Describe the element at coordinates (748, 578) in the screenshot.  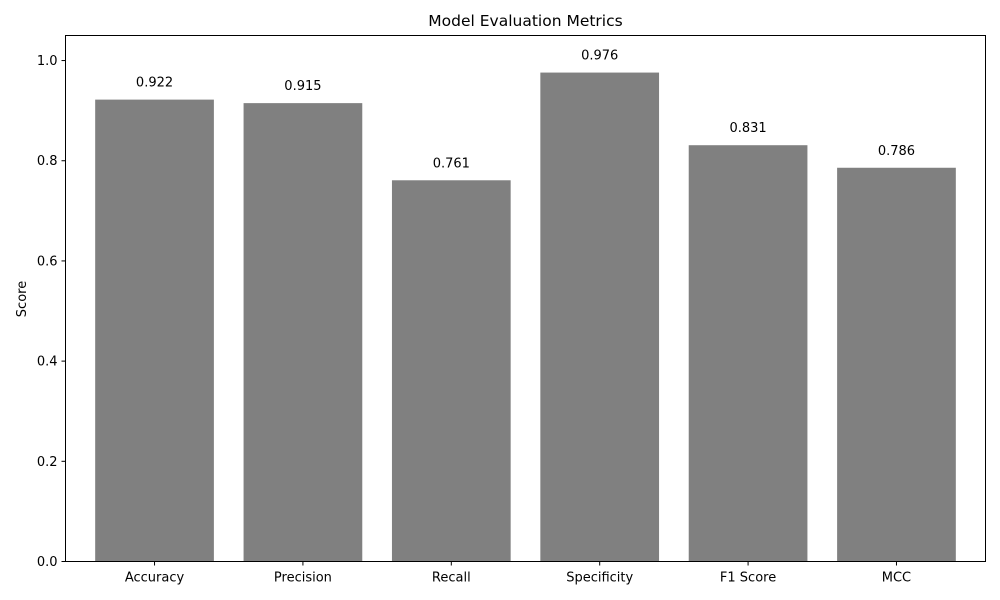
I see `x-tick-label: F1 Score` at that location.